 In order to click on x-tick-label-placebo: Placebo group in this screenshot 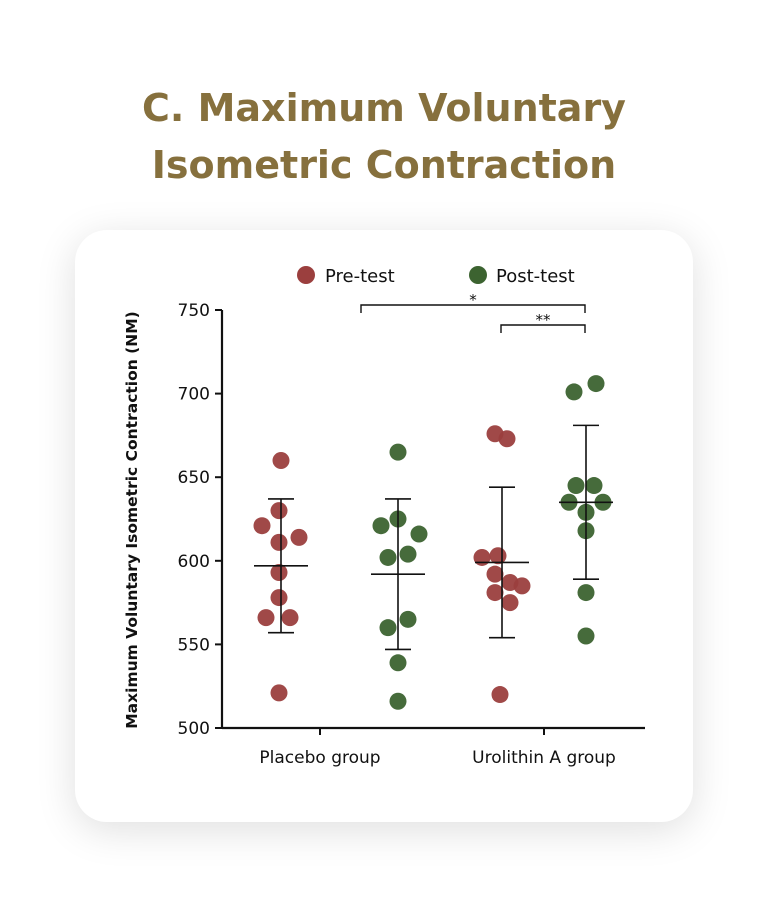, I will do `click(319, 758)`.